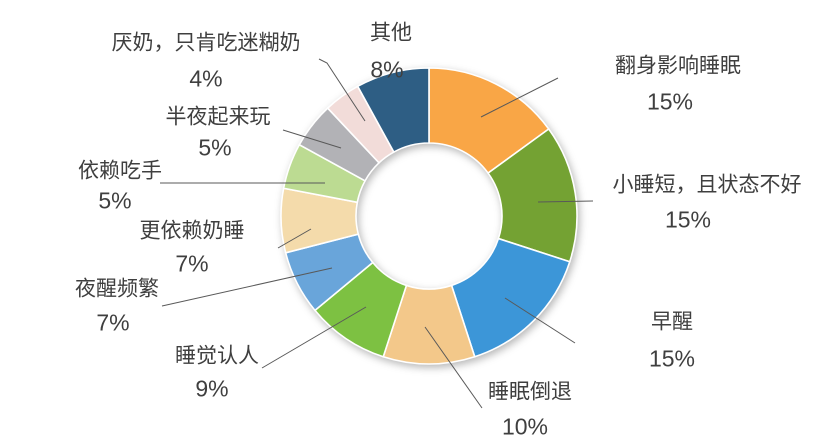  Describe the element at coordinates (192, 263) in the screenshot. I see `slice-label-pct-6: 7%` at that location.